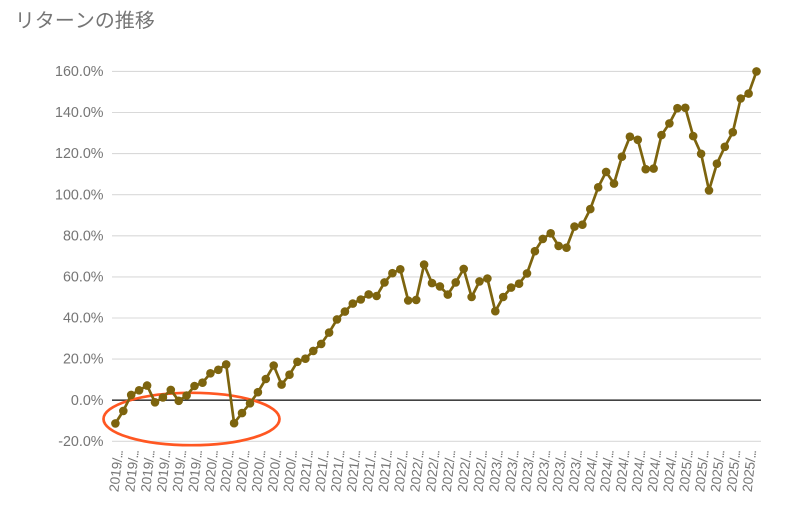 The width and height of the screenshot is (796, 515). I want to click on svg-text: 120.0%, so click(79, 154).